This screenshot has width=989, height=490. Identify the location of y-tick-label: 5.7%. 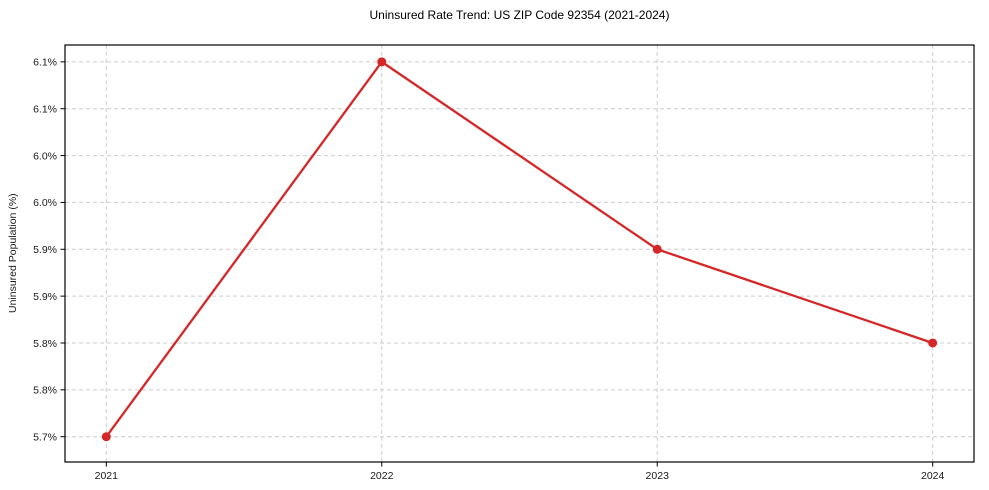
(45, 437).